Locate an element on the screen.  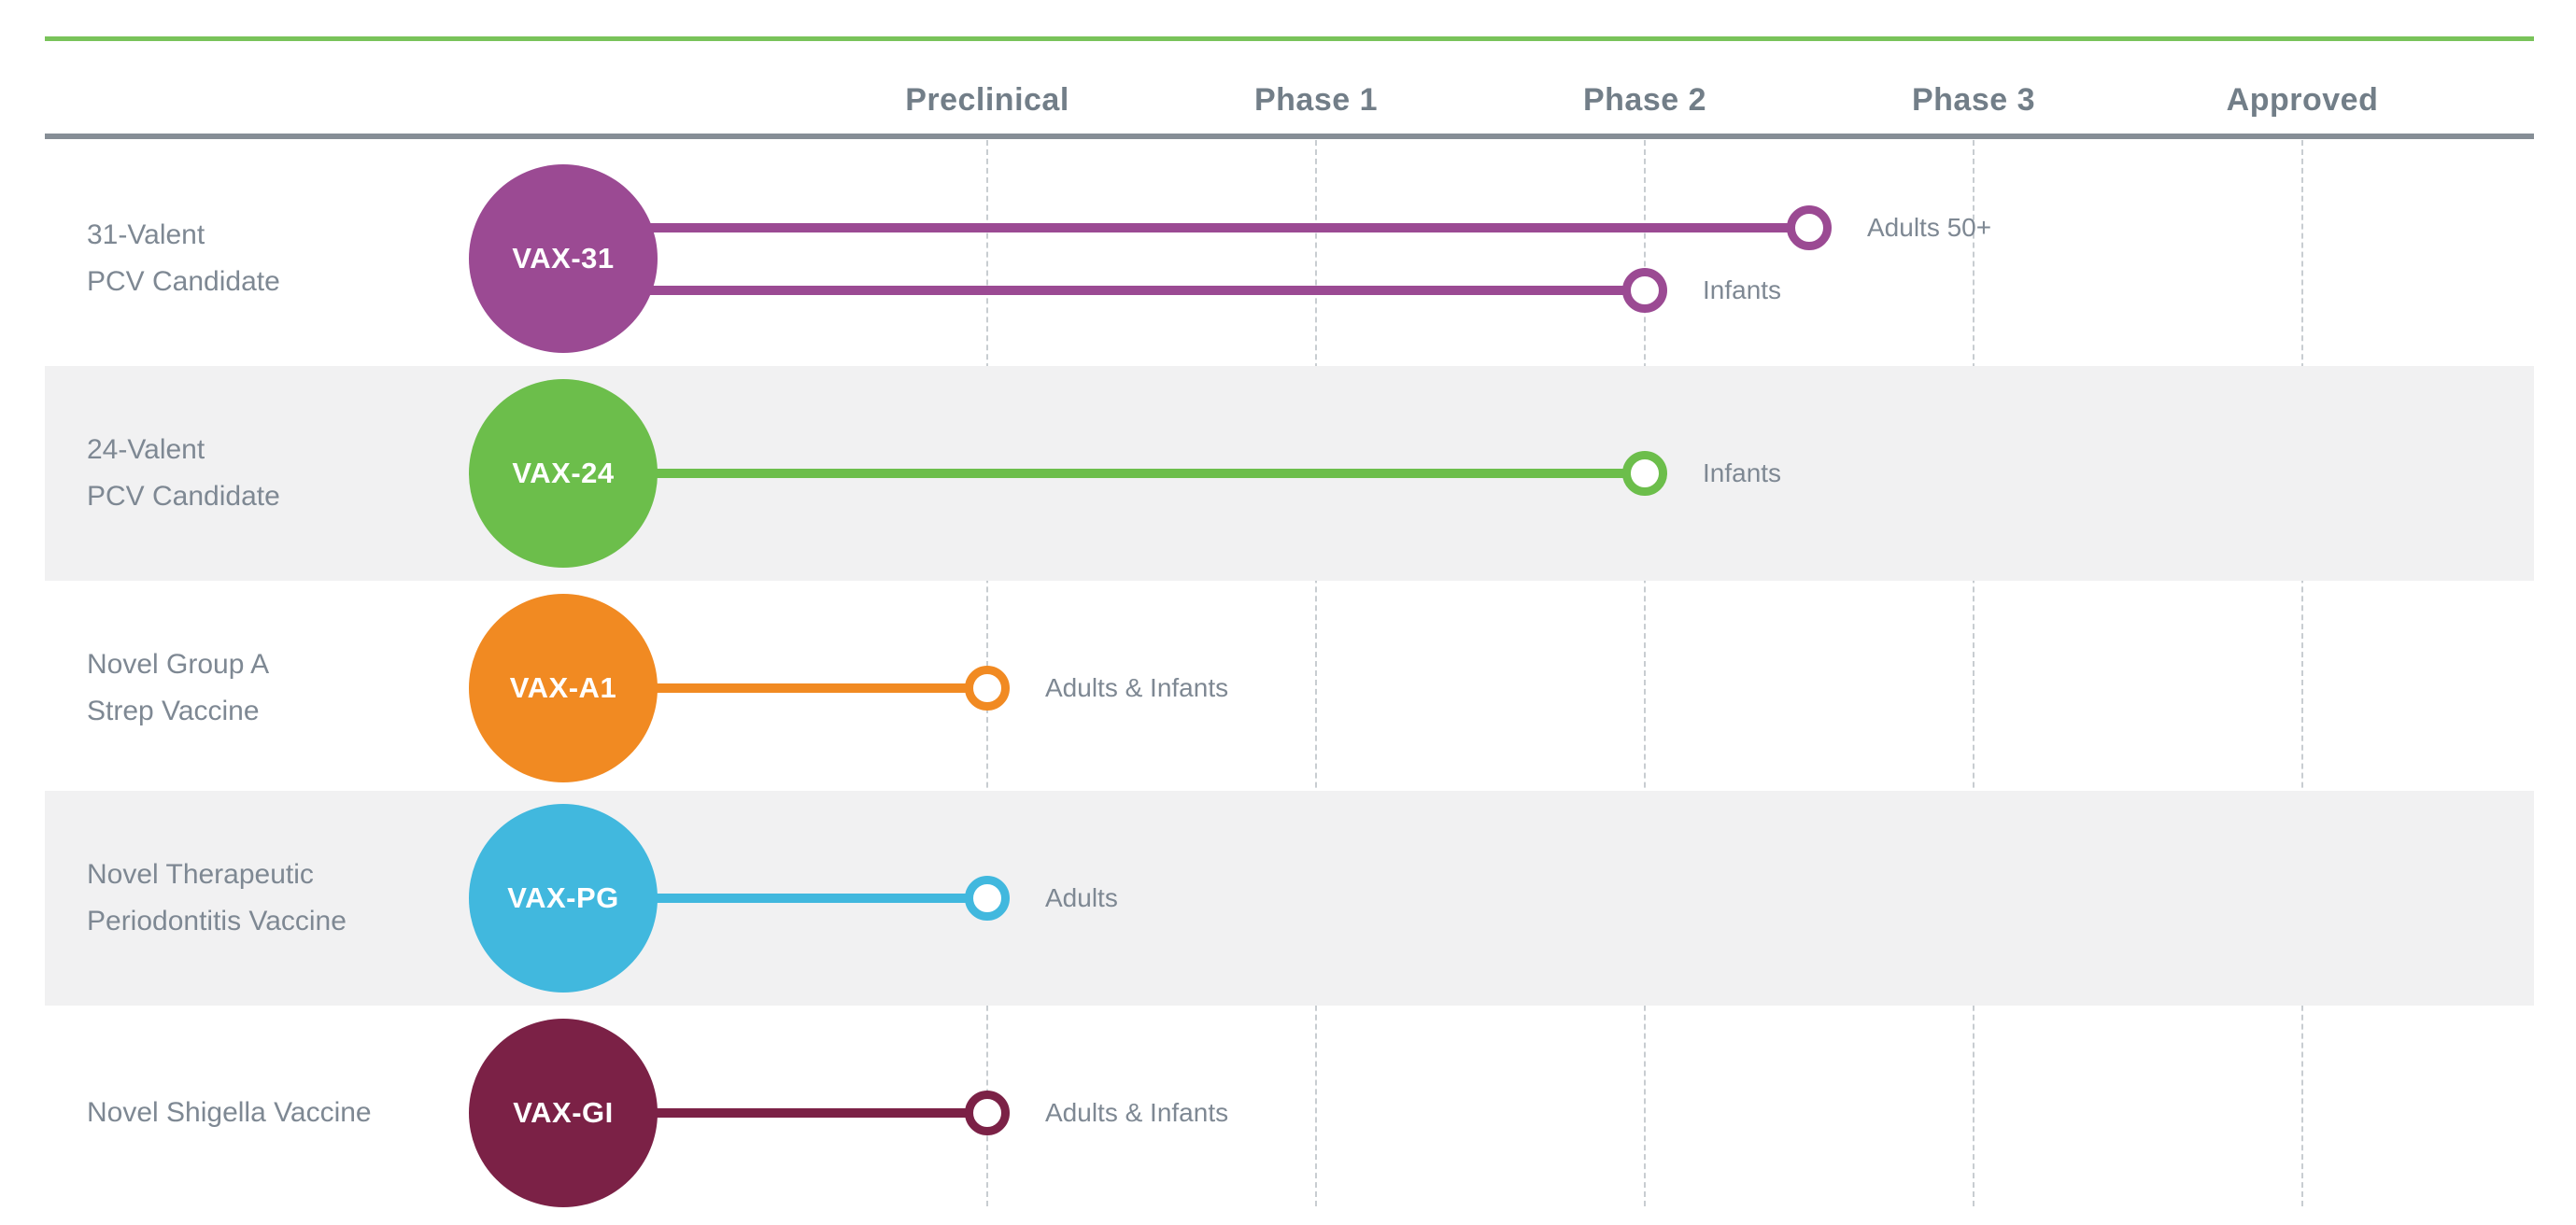
program-bubble-label: VAX-31 is located at coordinates (563, 258).